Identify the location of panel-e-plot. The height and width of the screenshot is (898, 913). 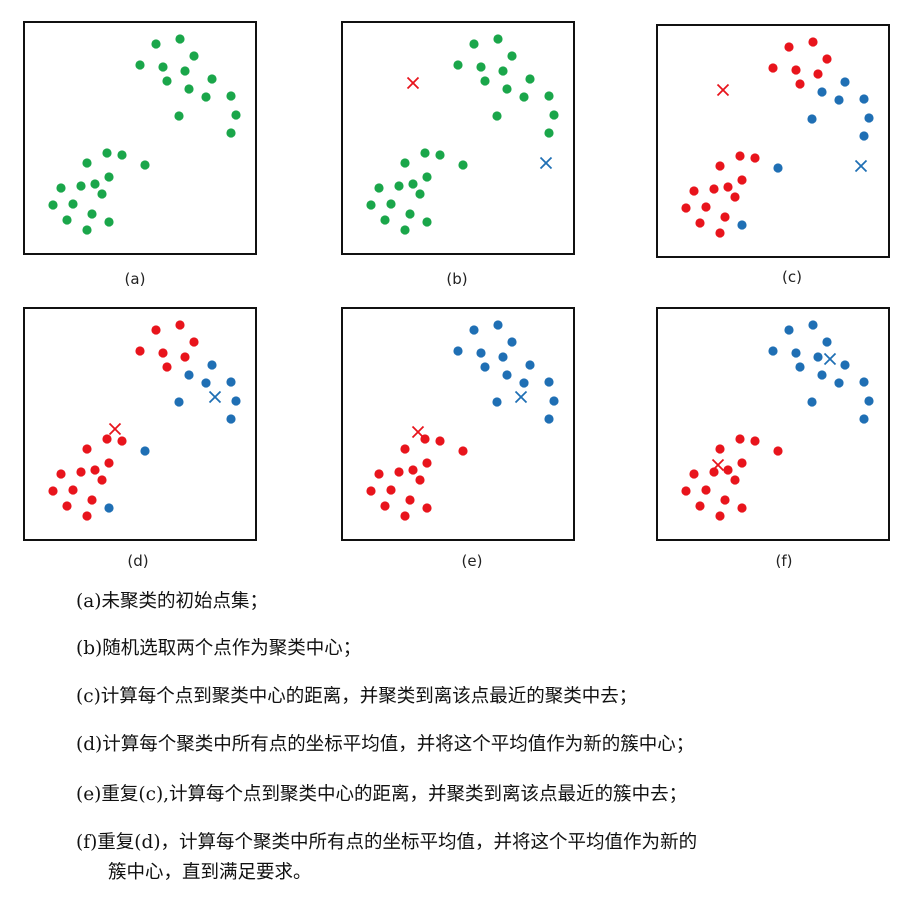
(462, 420).